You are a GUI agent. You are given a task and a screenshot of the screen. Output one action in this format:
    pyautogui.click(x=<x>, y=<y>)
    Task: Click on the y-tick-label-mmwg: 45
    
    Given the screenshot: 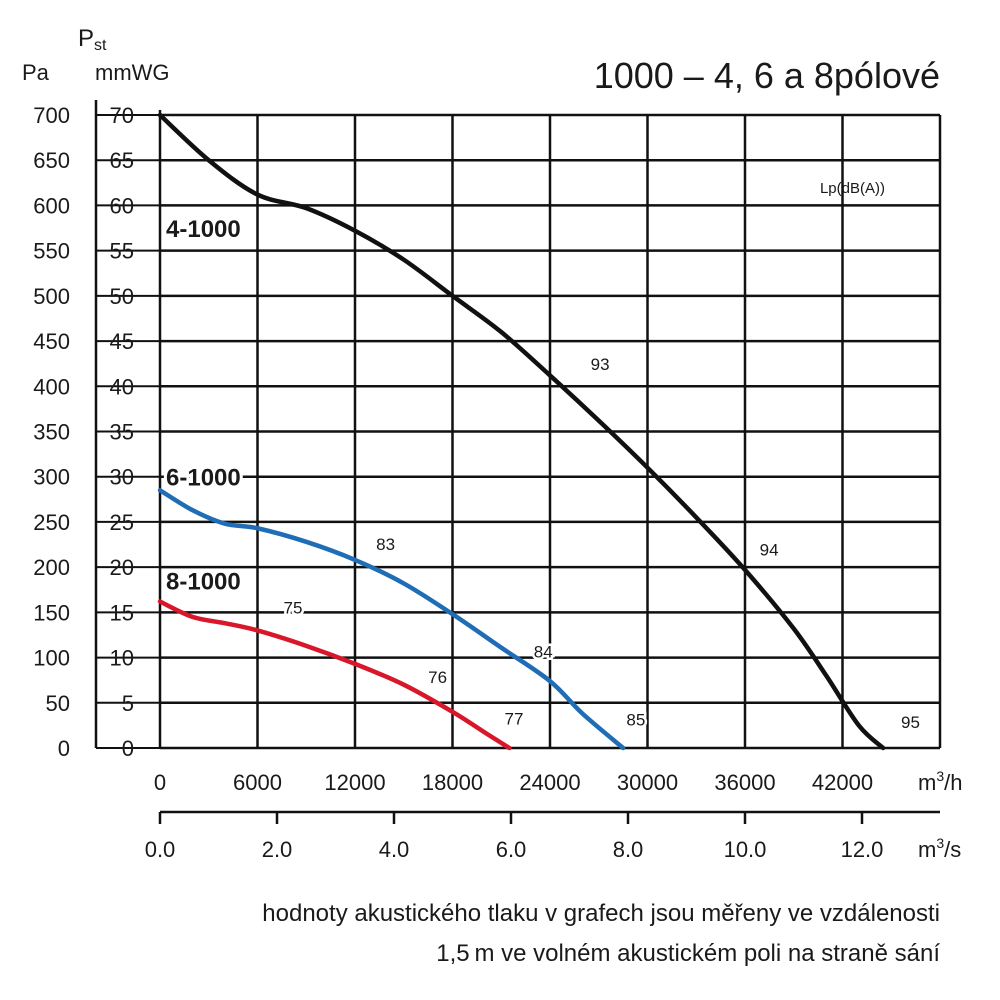 What is the action you would take?
    pyautogui.click(x=122, y=341)
    